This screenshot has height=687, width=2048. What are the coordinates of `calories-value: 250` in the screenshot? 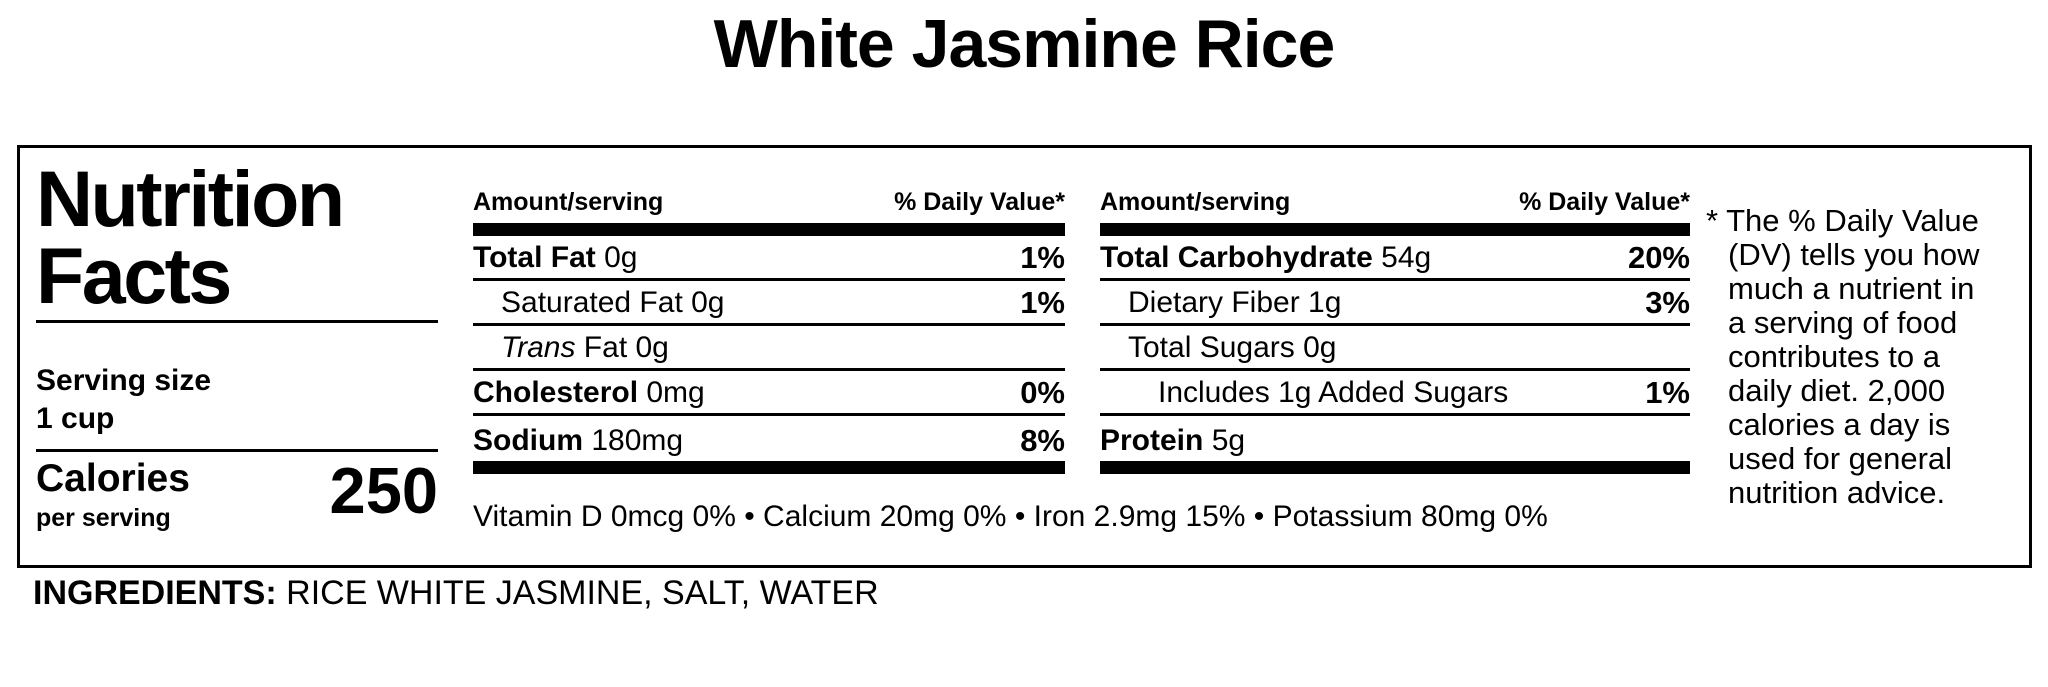 It's located at (383, 490).